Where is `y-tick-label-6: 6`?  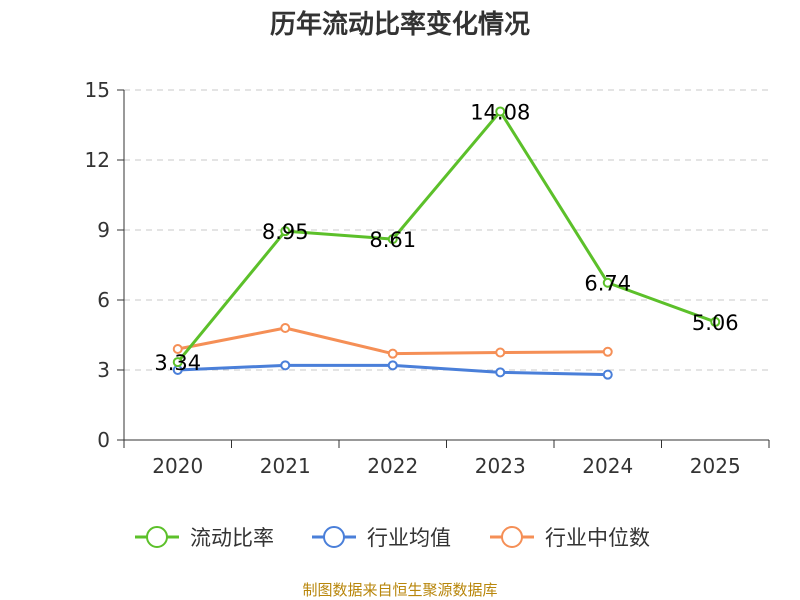 y-tick-label-6: 6 is located at coordinates (103, 300).